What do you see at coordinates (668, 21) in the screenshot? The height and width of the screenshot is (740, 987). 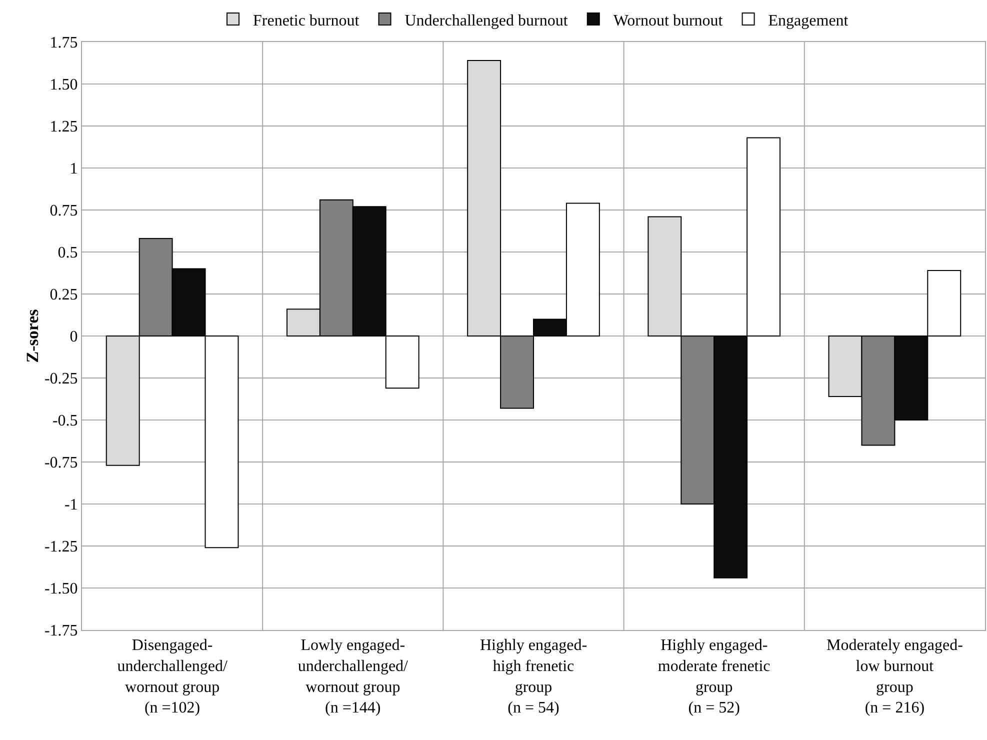 I see `legend-label: Wornout burnout` at bounding box center [668, 21].